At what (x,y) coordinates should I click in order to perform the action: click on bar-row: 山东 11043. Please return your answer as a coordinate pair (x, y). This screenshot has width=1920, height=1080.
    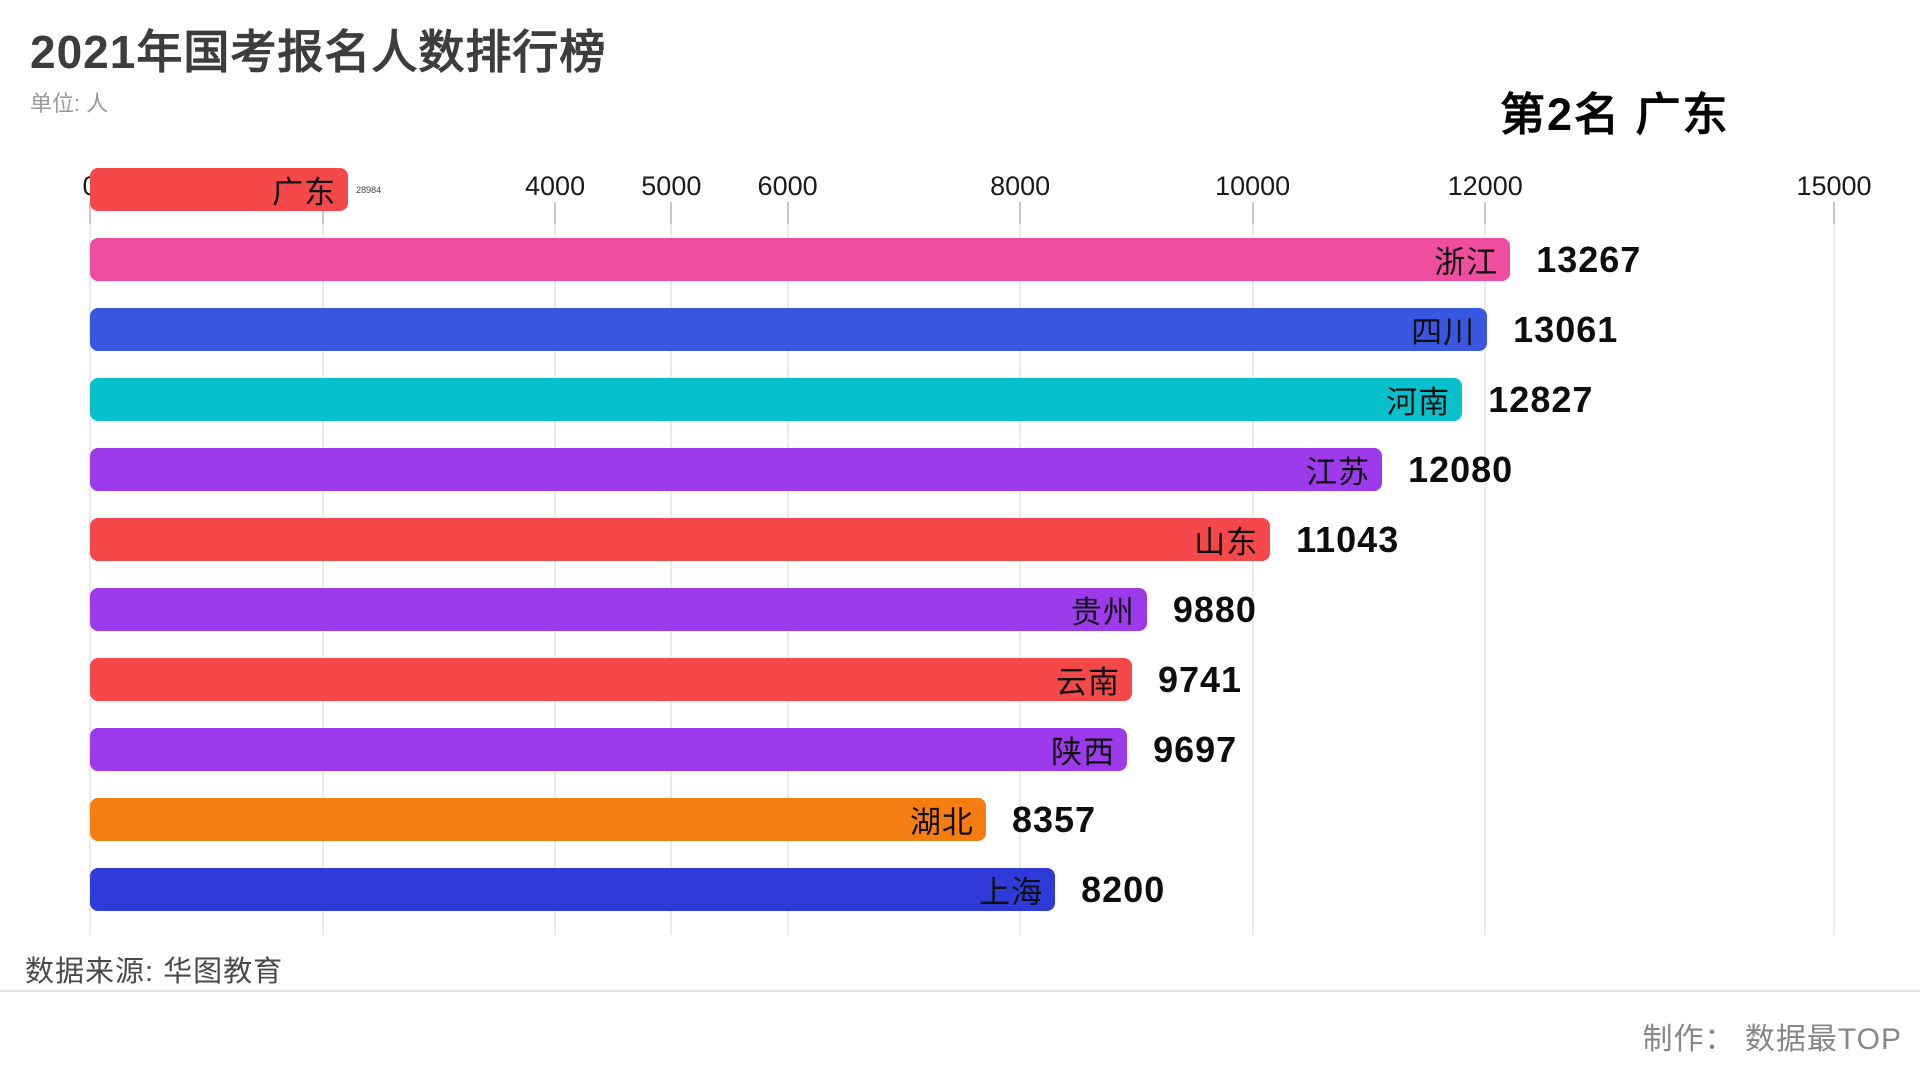
    Looking at the image, I should click on (960, 539).